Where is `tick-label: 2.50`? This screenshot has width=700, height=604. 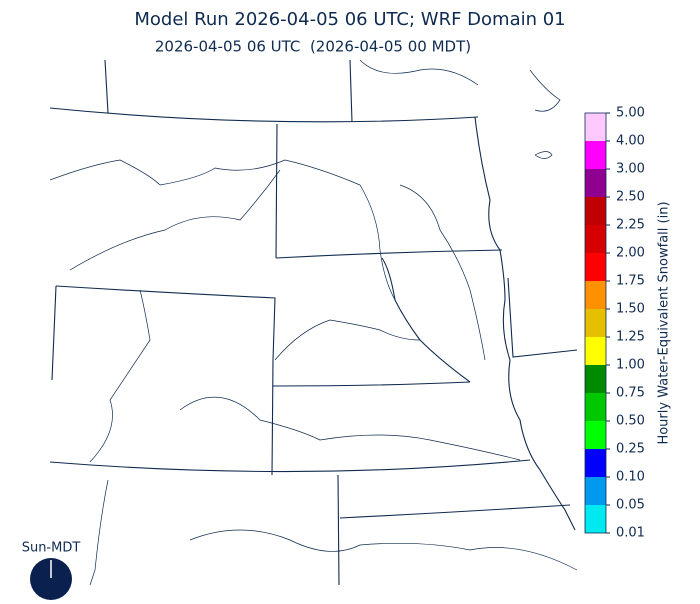 tick-label: 2.50 is located at coordinates (630, 197).